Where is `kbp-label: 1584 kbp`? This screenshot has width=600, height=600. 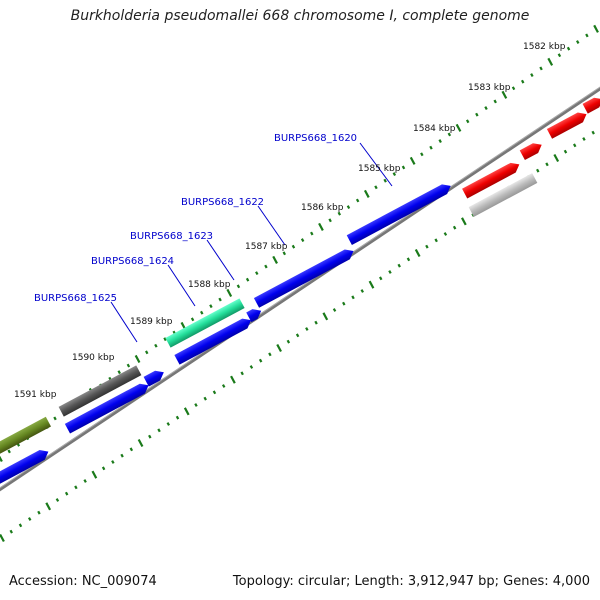
kbp-label: 1584 kbp is located at coordinates (434, 129).